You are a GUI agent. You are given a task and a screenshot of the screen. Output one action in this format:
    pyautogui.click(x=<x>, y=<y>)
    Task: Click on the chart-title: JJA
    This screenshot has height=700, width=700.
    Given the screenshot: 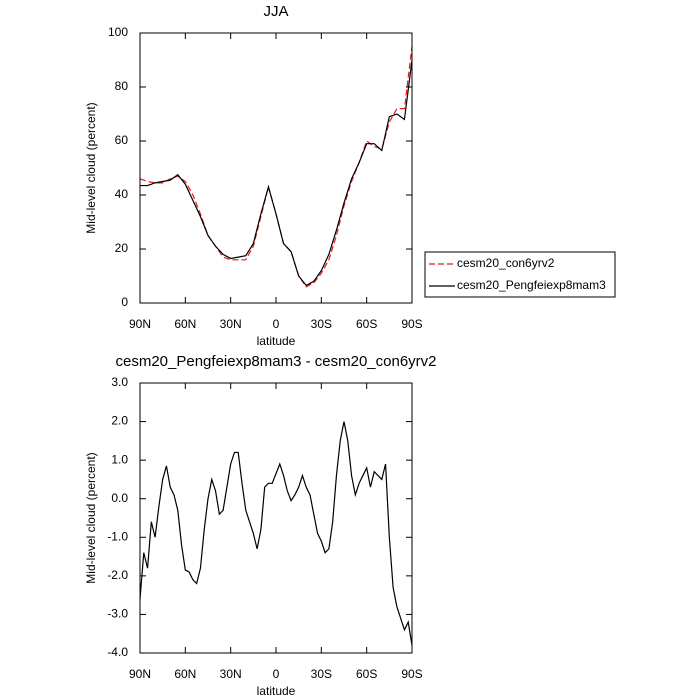 What is the action you would take?
    pyautogui.click(x=275, y=11)
    